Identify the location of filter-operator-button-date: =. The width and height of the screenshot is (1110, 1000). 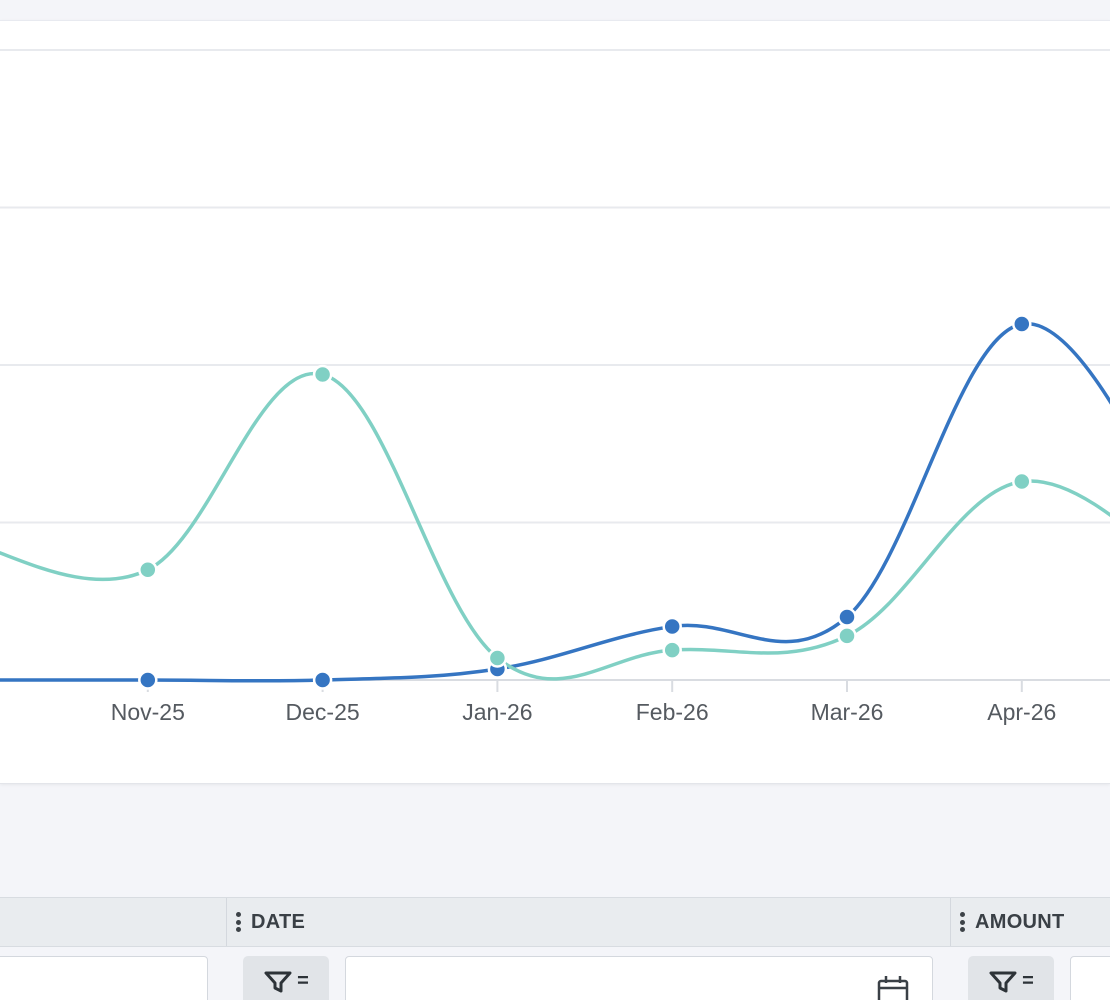
(286, 978).